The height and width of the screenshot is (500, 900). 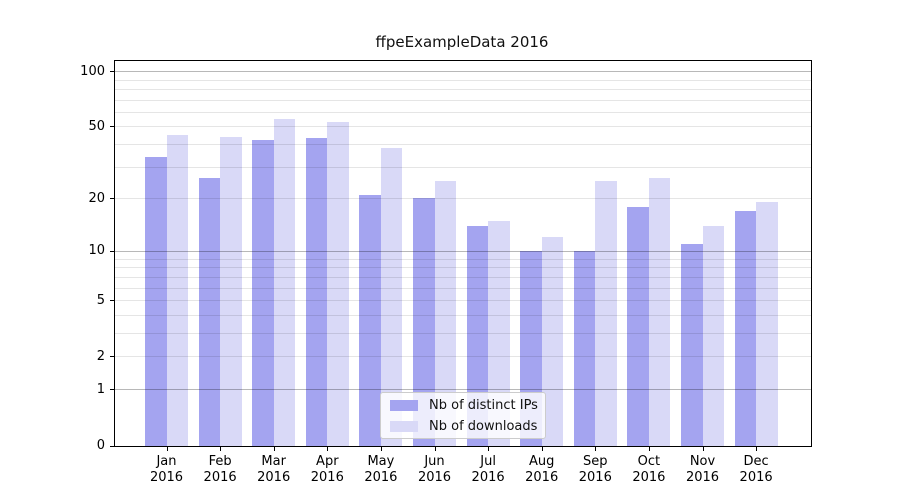 I want to click on x-tick-label-feb: Feb 2016, so click(x=220, y=470).